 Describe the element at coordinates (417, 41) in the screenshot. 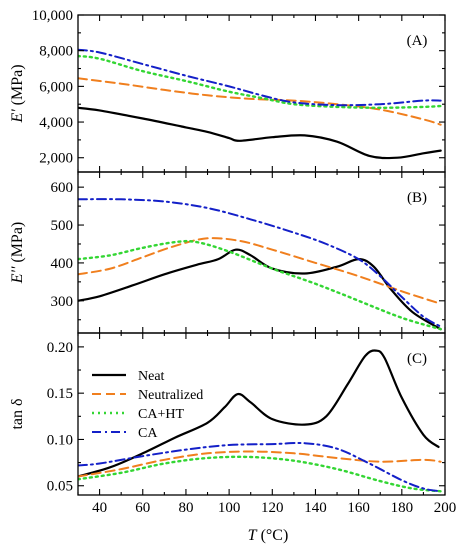

I see `panel-tag: (A)` at that location.